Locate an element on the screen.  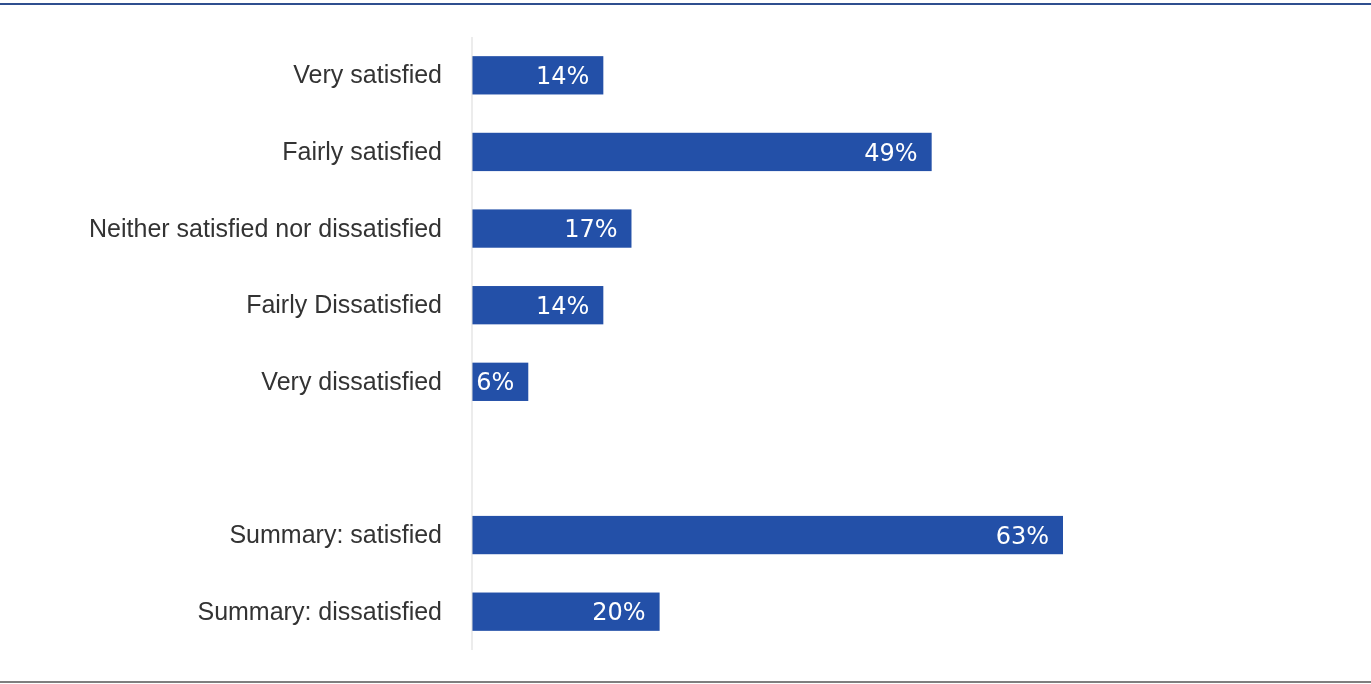
y-tick-label: Summary: satisfied is located at coordinates (335, 534).